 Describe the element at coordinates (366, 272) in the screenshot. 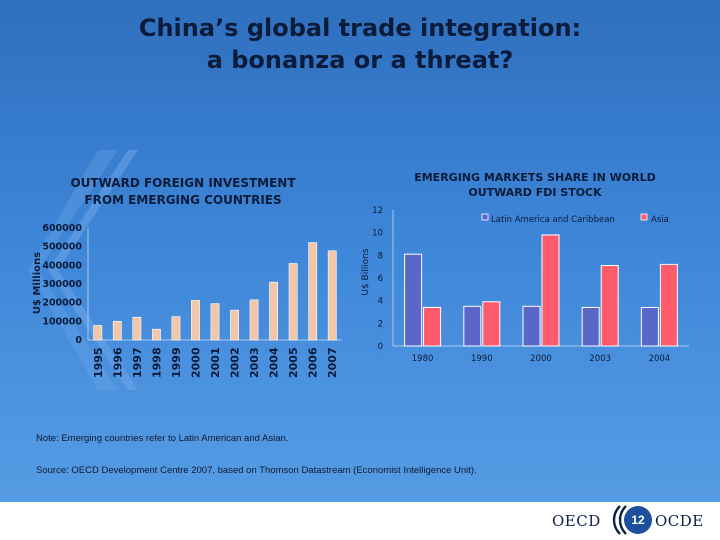

I see `chart2-y-axis-label: U$ Billions` at that location.